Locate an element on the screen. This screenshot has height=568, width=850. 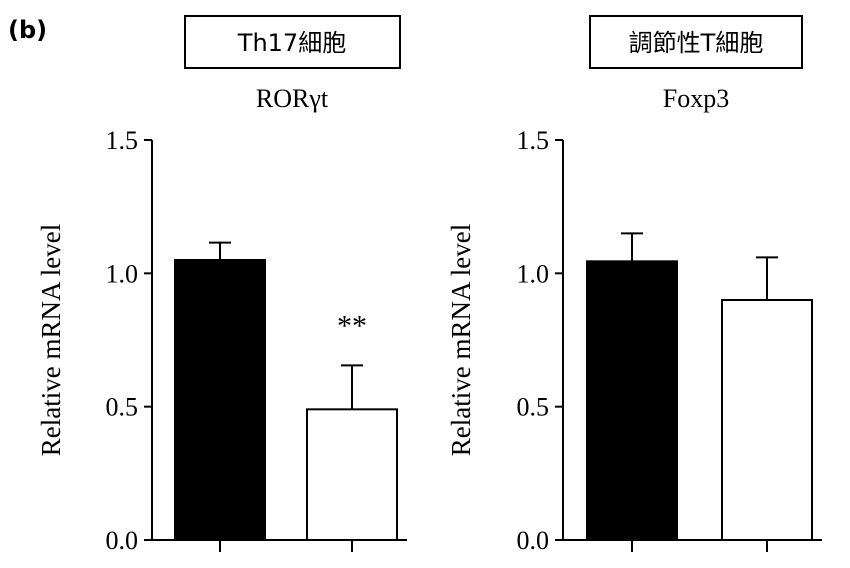
chart-title: RORγt is located at coordinates (292, 98).